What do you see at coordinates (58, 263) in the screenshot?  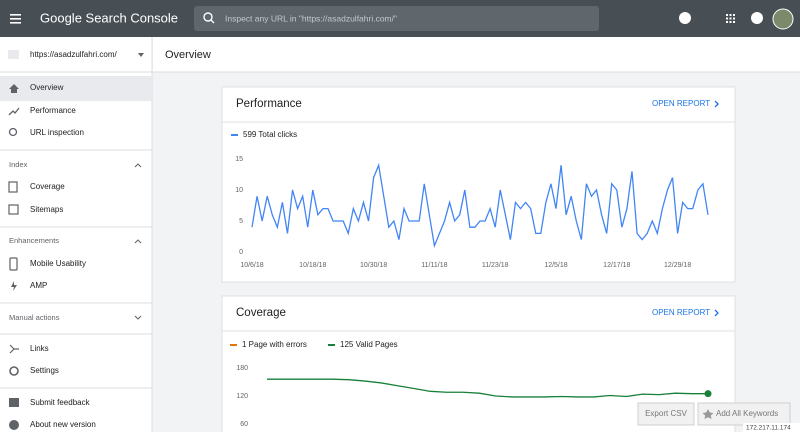 I see `nav-item: Mobile Usability` at bounding box center [58, 263].